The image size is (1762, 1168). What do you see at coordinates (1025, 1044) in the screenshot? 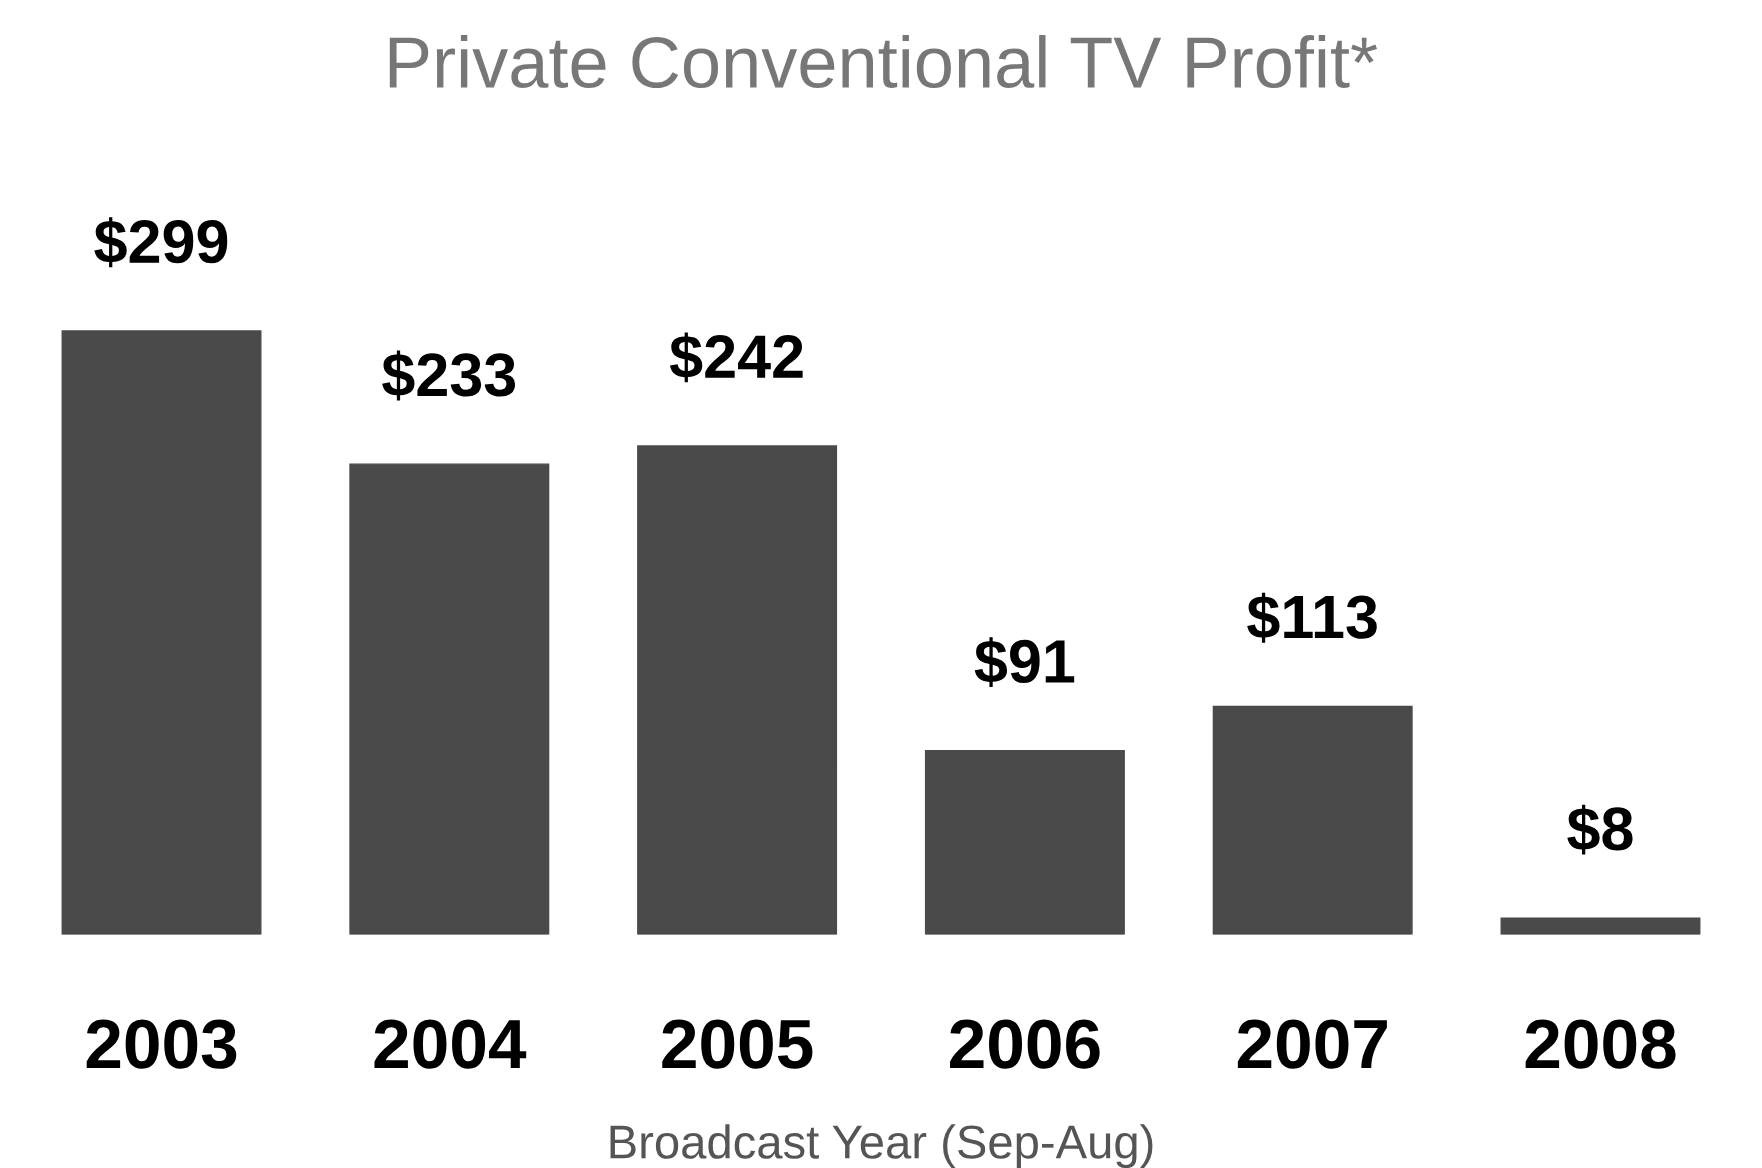
I see `x-tick-label: 2006` at bounding box center [1025, 1044].